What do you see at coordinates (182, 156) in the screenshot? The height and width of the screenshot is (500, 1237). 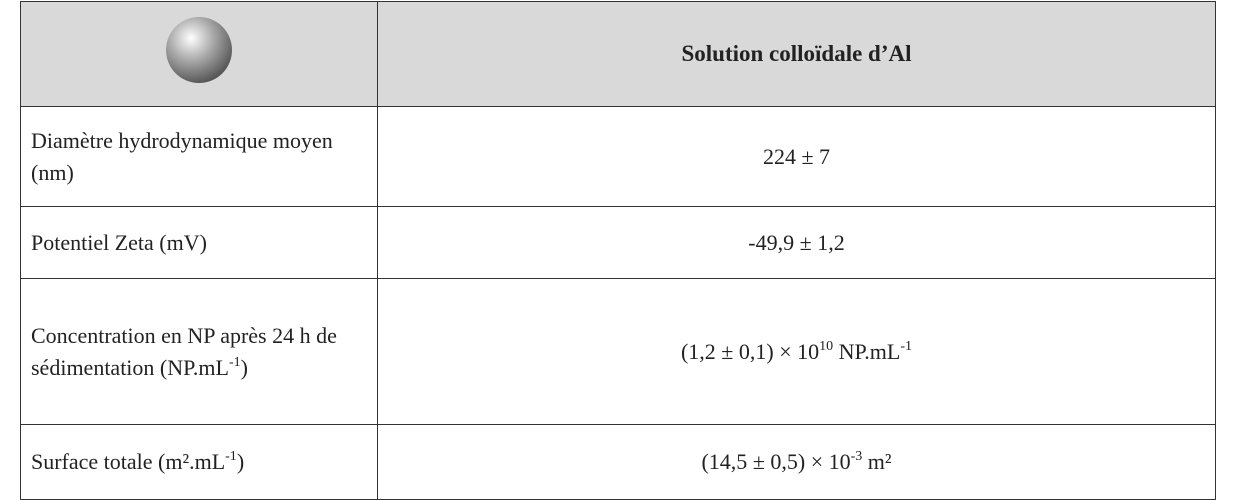 I see `cell-text: Diamètre hydrodynamique moyen (nm)` at bounding box center [182, 156].